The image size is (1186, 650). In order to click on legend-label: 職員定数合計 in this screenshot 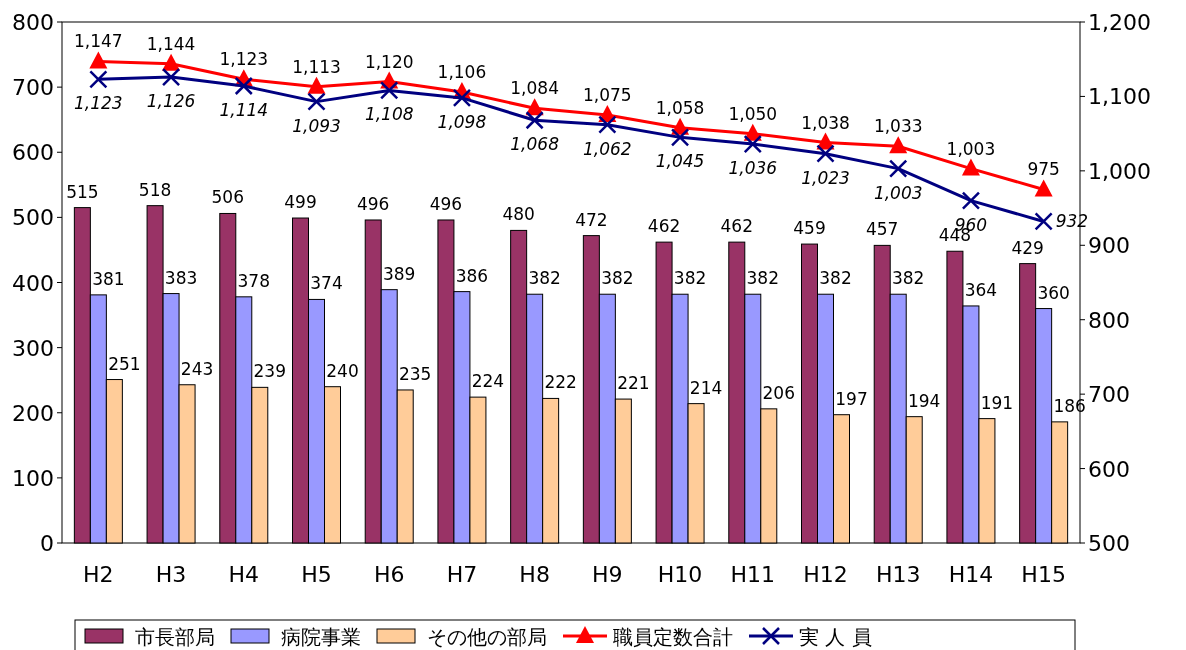, I will do `click(673, 637)`.